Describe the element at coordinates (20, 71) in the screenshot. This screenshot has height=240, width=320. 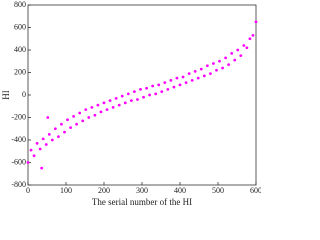
I see `y-tick-label: 200` at that location.